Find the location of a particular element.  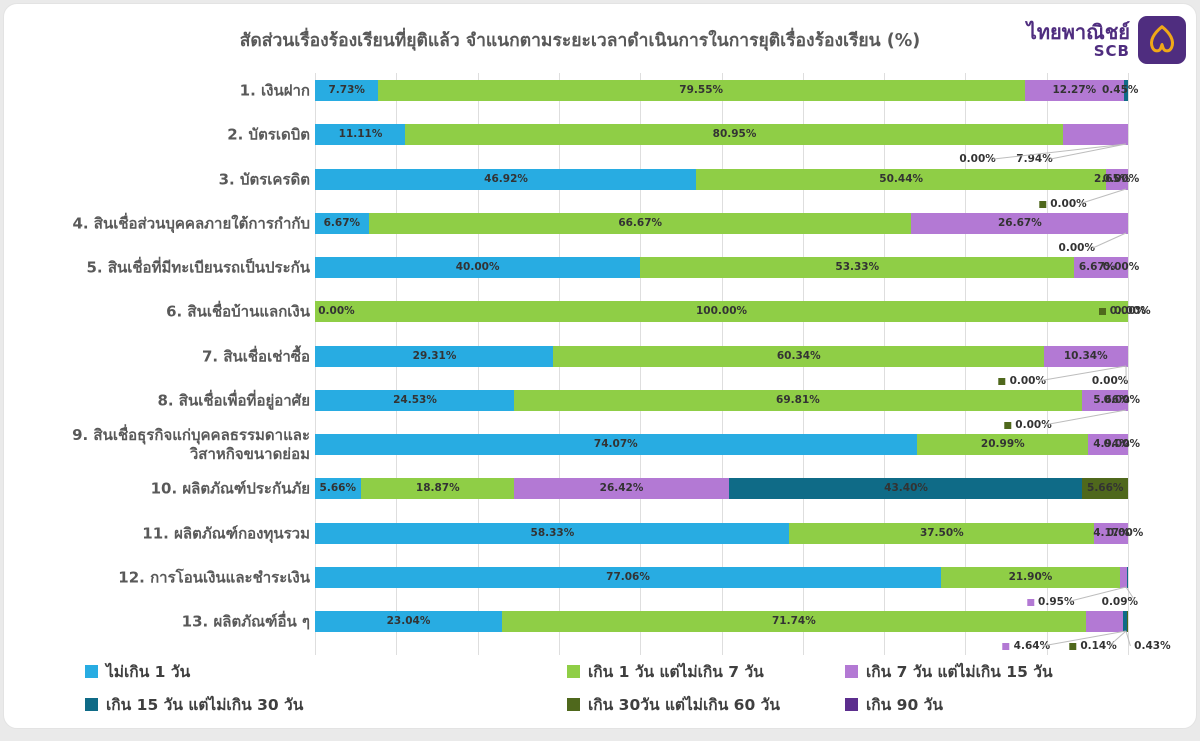

bar-value-label: 71.74% is located at coordinates (793, 621).